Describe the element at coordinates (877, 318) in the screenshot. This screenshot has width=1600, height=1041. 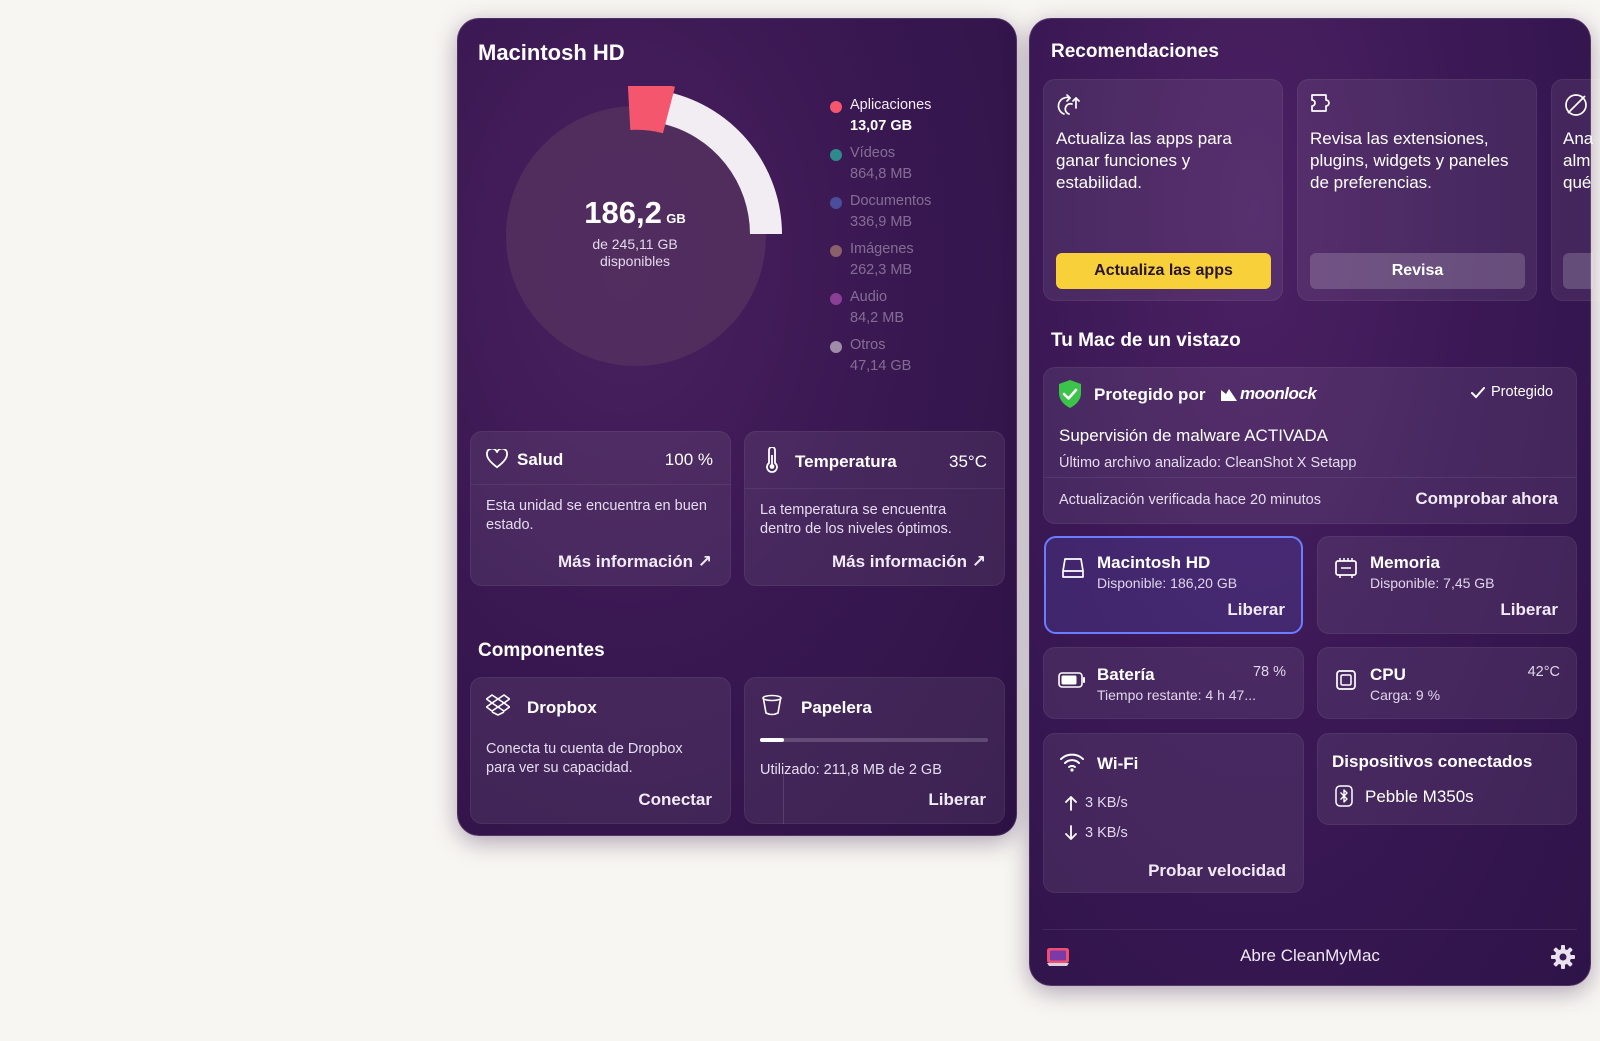
I see `legend-value: 84,2 MB` at that location.